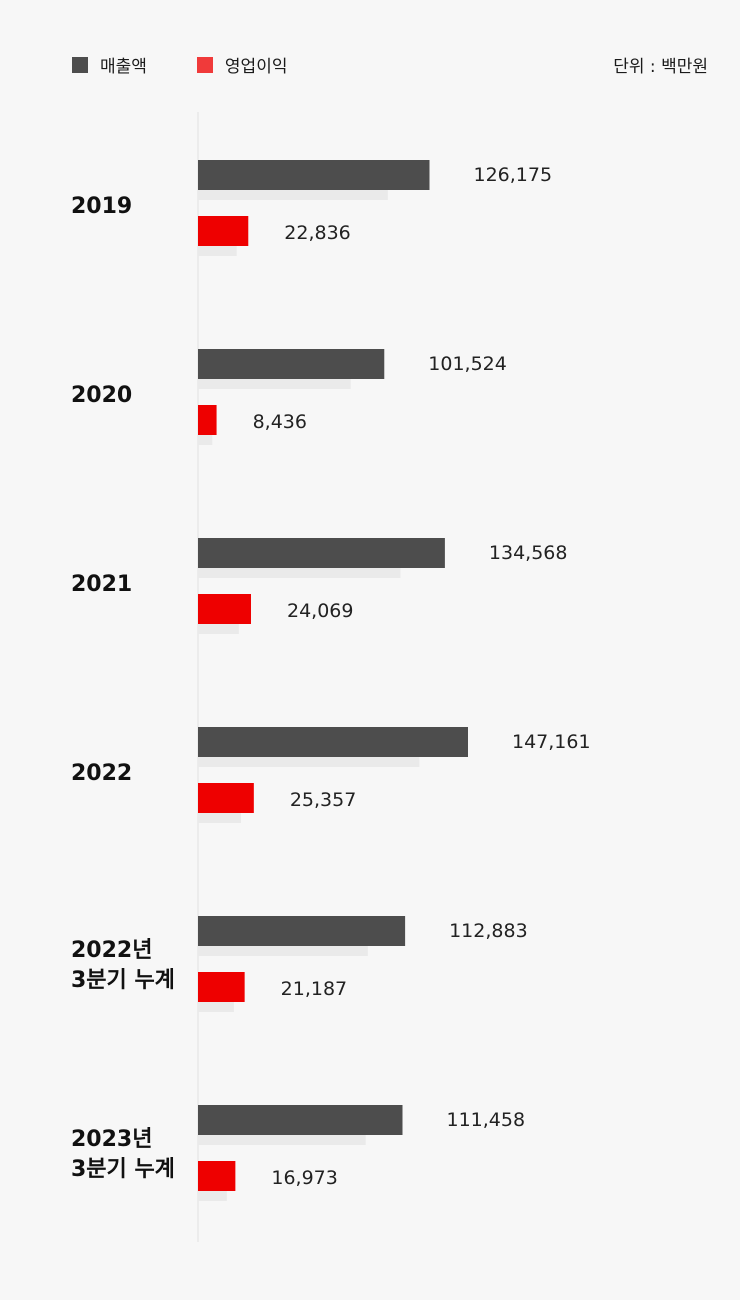 The width and height of the screenshot is (740, 1300). I want to click on legend-item-profit: 영업이익, so click(242, 64).